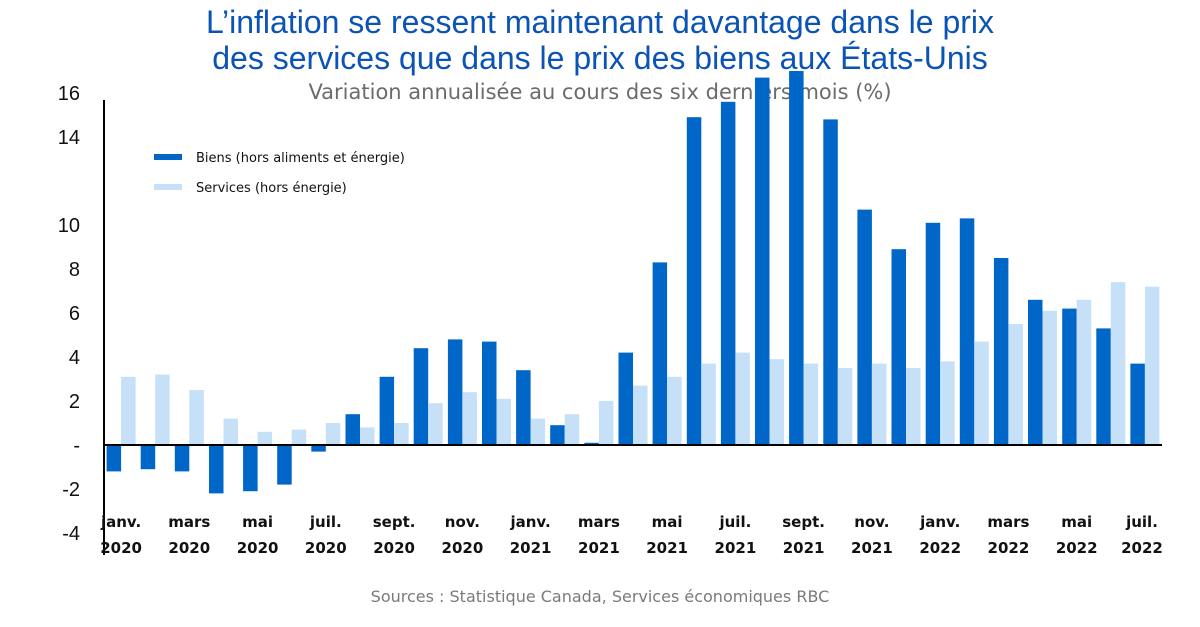 The width and height of the screenshot is (1200, 627). Describe the element at coordinates (74, 402) in the screenshot. I see `y-tick-label: 2` at that location.